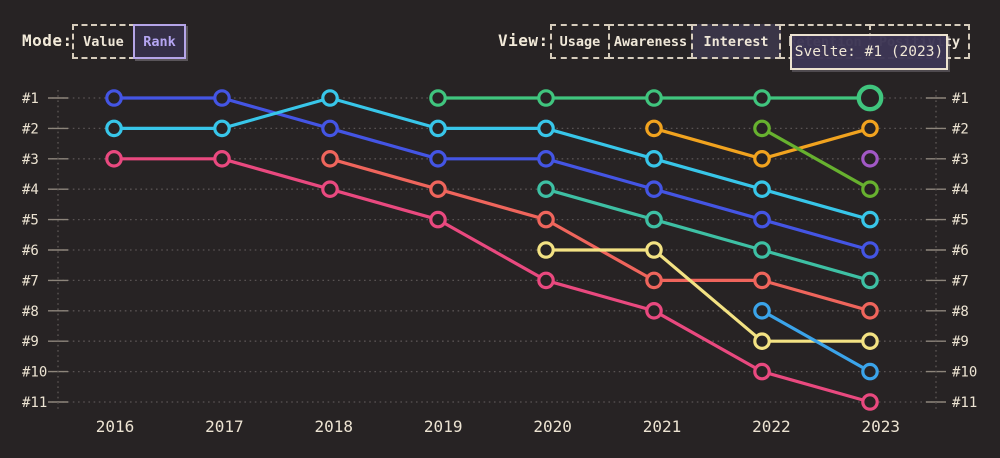 This screenshot has width=1000, height=458. I want to click on data-point-orange-2022, so click(762, 159).